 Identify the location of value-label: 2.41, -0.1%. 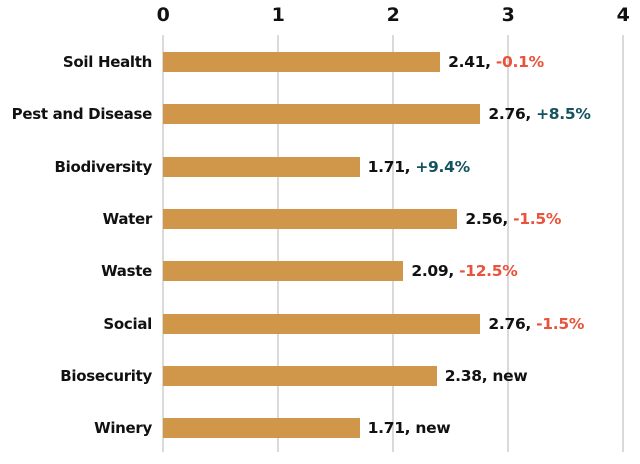
(496, 62).